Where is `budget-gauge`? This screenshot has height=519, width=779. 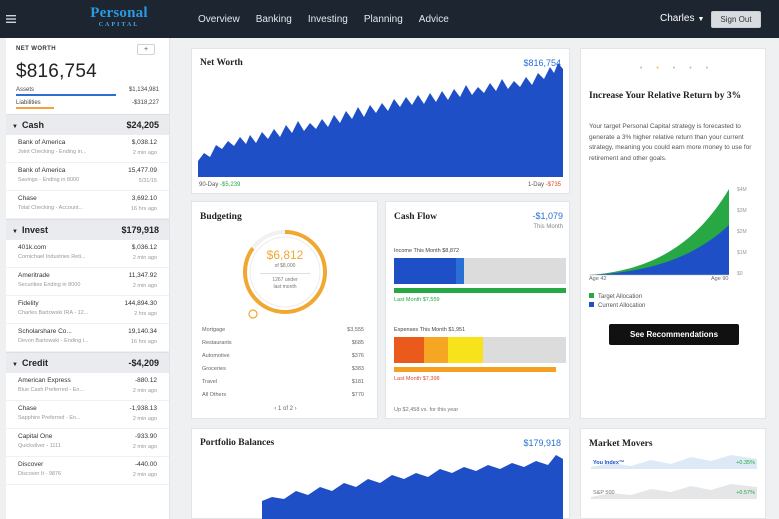
budget-gauge is located at coordinates (285, 279).